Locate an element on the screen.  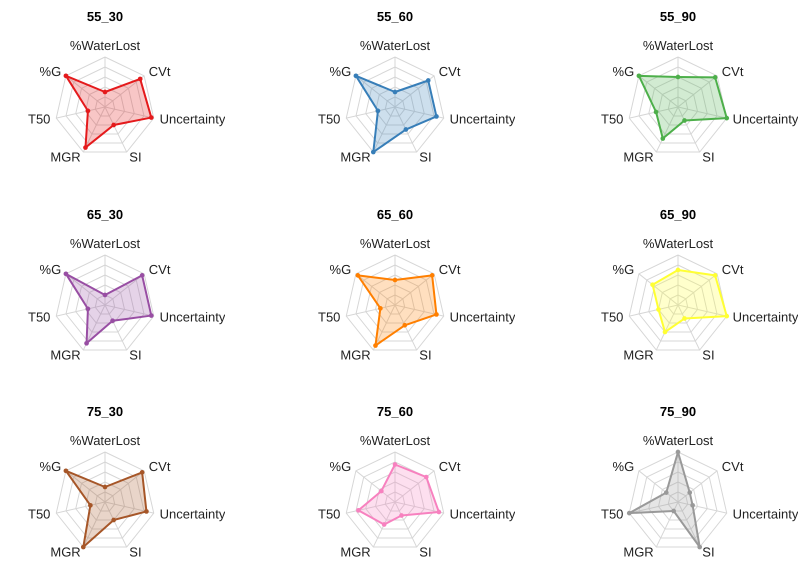
chart-title: 55_90 is located at coordinates (678, 16).